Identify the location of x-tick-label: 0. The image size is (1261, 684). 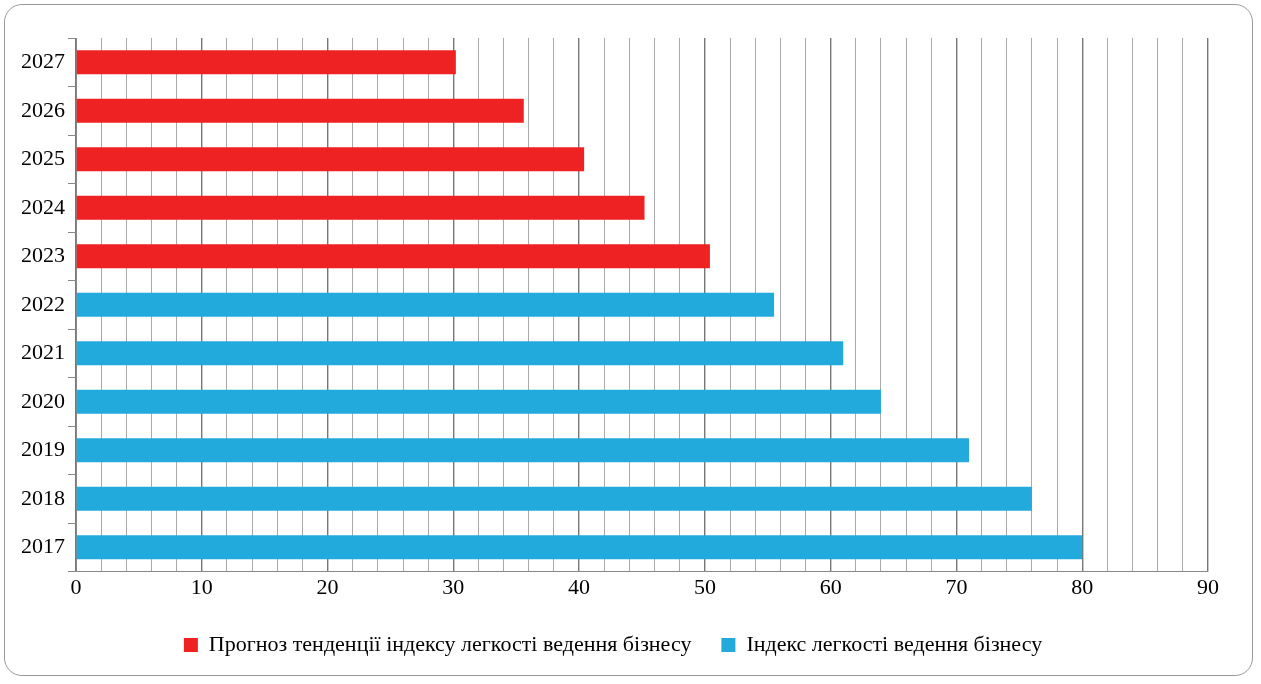
(76, 586).